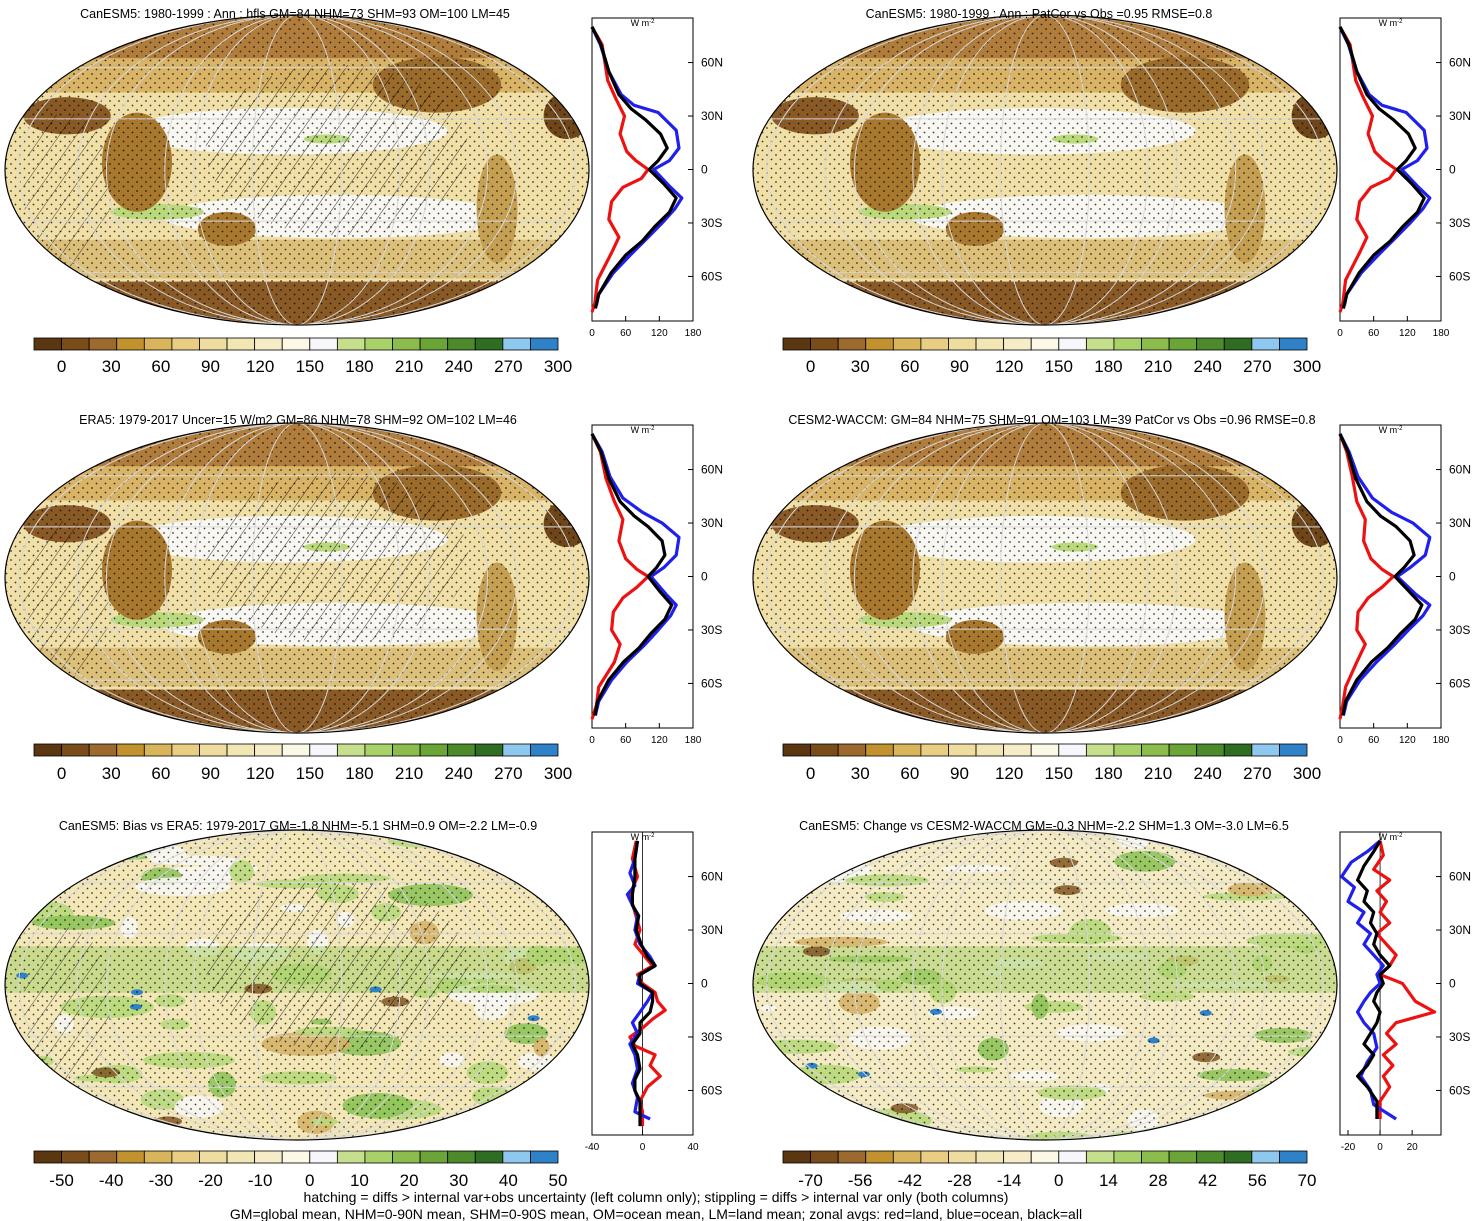 The width and height of the screenshot is (1483, 1221). Describe the element at coordinates (210, 1180) in the screenshot. I see `colorbar-tick-label: -20` at that location.